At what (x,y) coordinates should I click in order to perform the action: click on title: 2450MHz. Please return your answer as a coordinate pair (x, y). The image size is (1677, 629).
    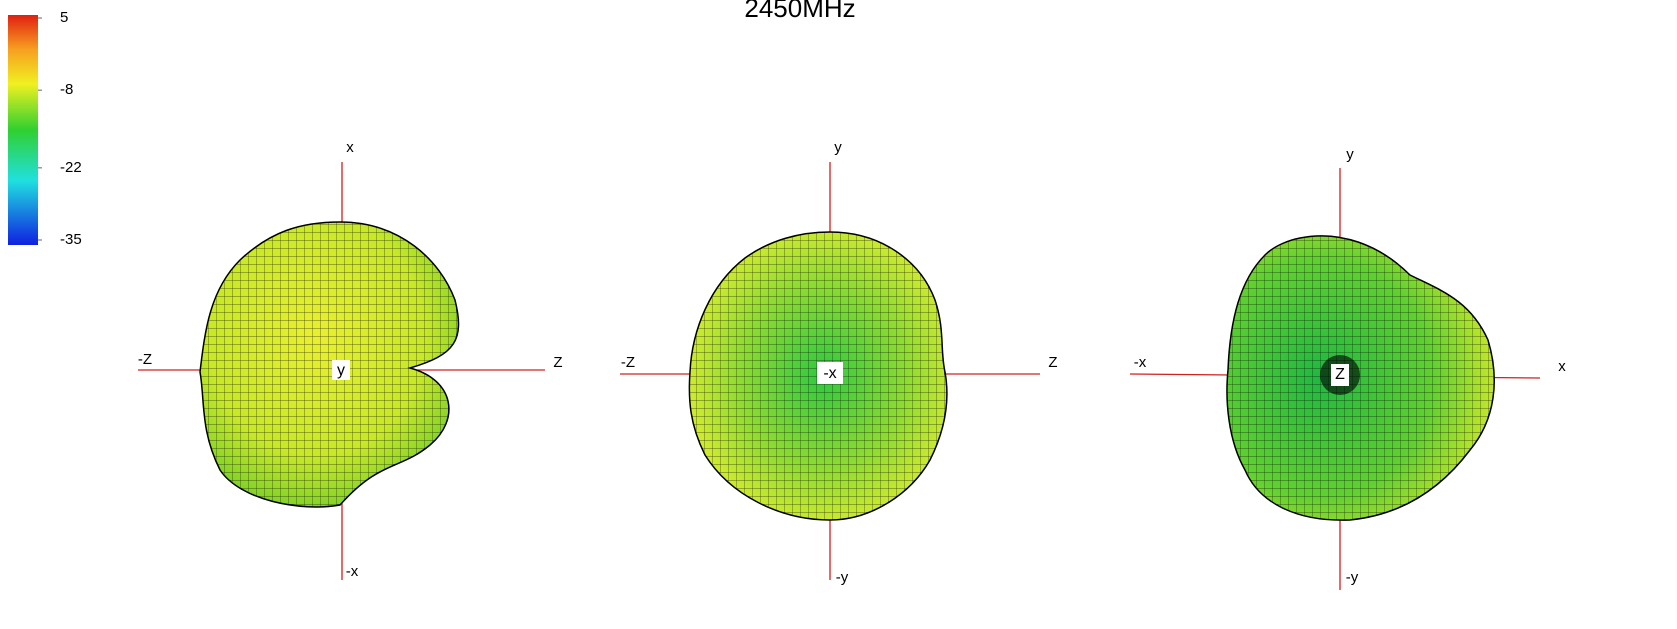
    Looking at the image, I should click on (799, 11).